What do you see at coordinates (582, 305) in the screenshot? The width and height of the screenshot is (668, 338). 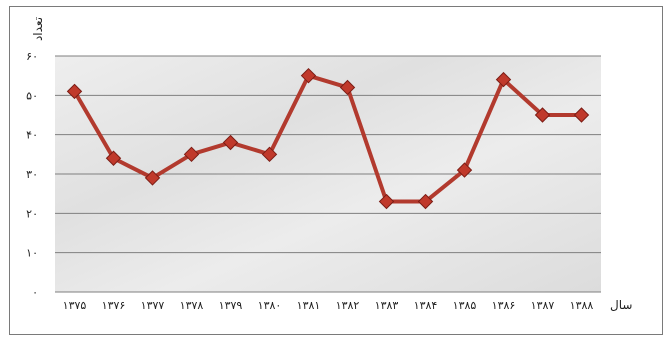 I see `x-tick-label: ۱۳۸۸` at bounding box center [582, 305].